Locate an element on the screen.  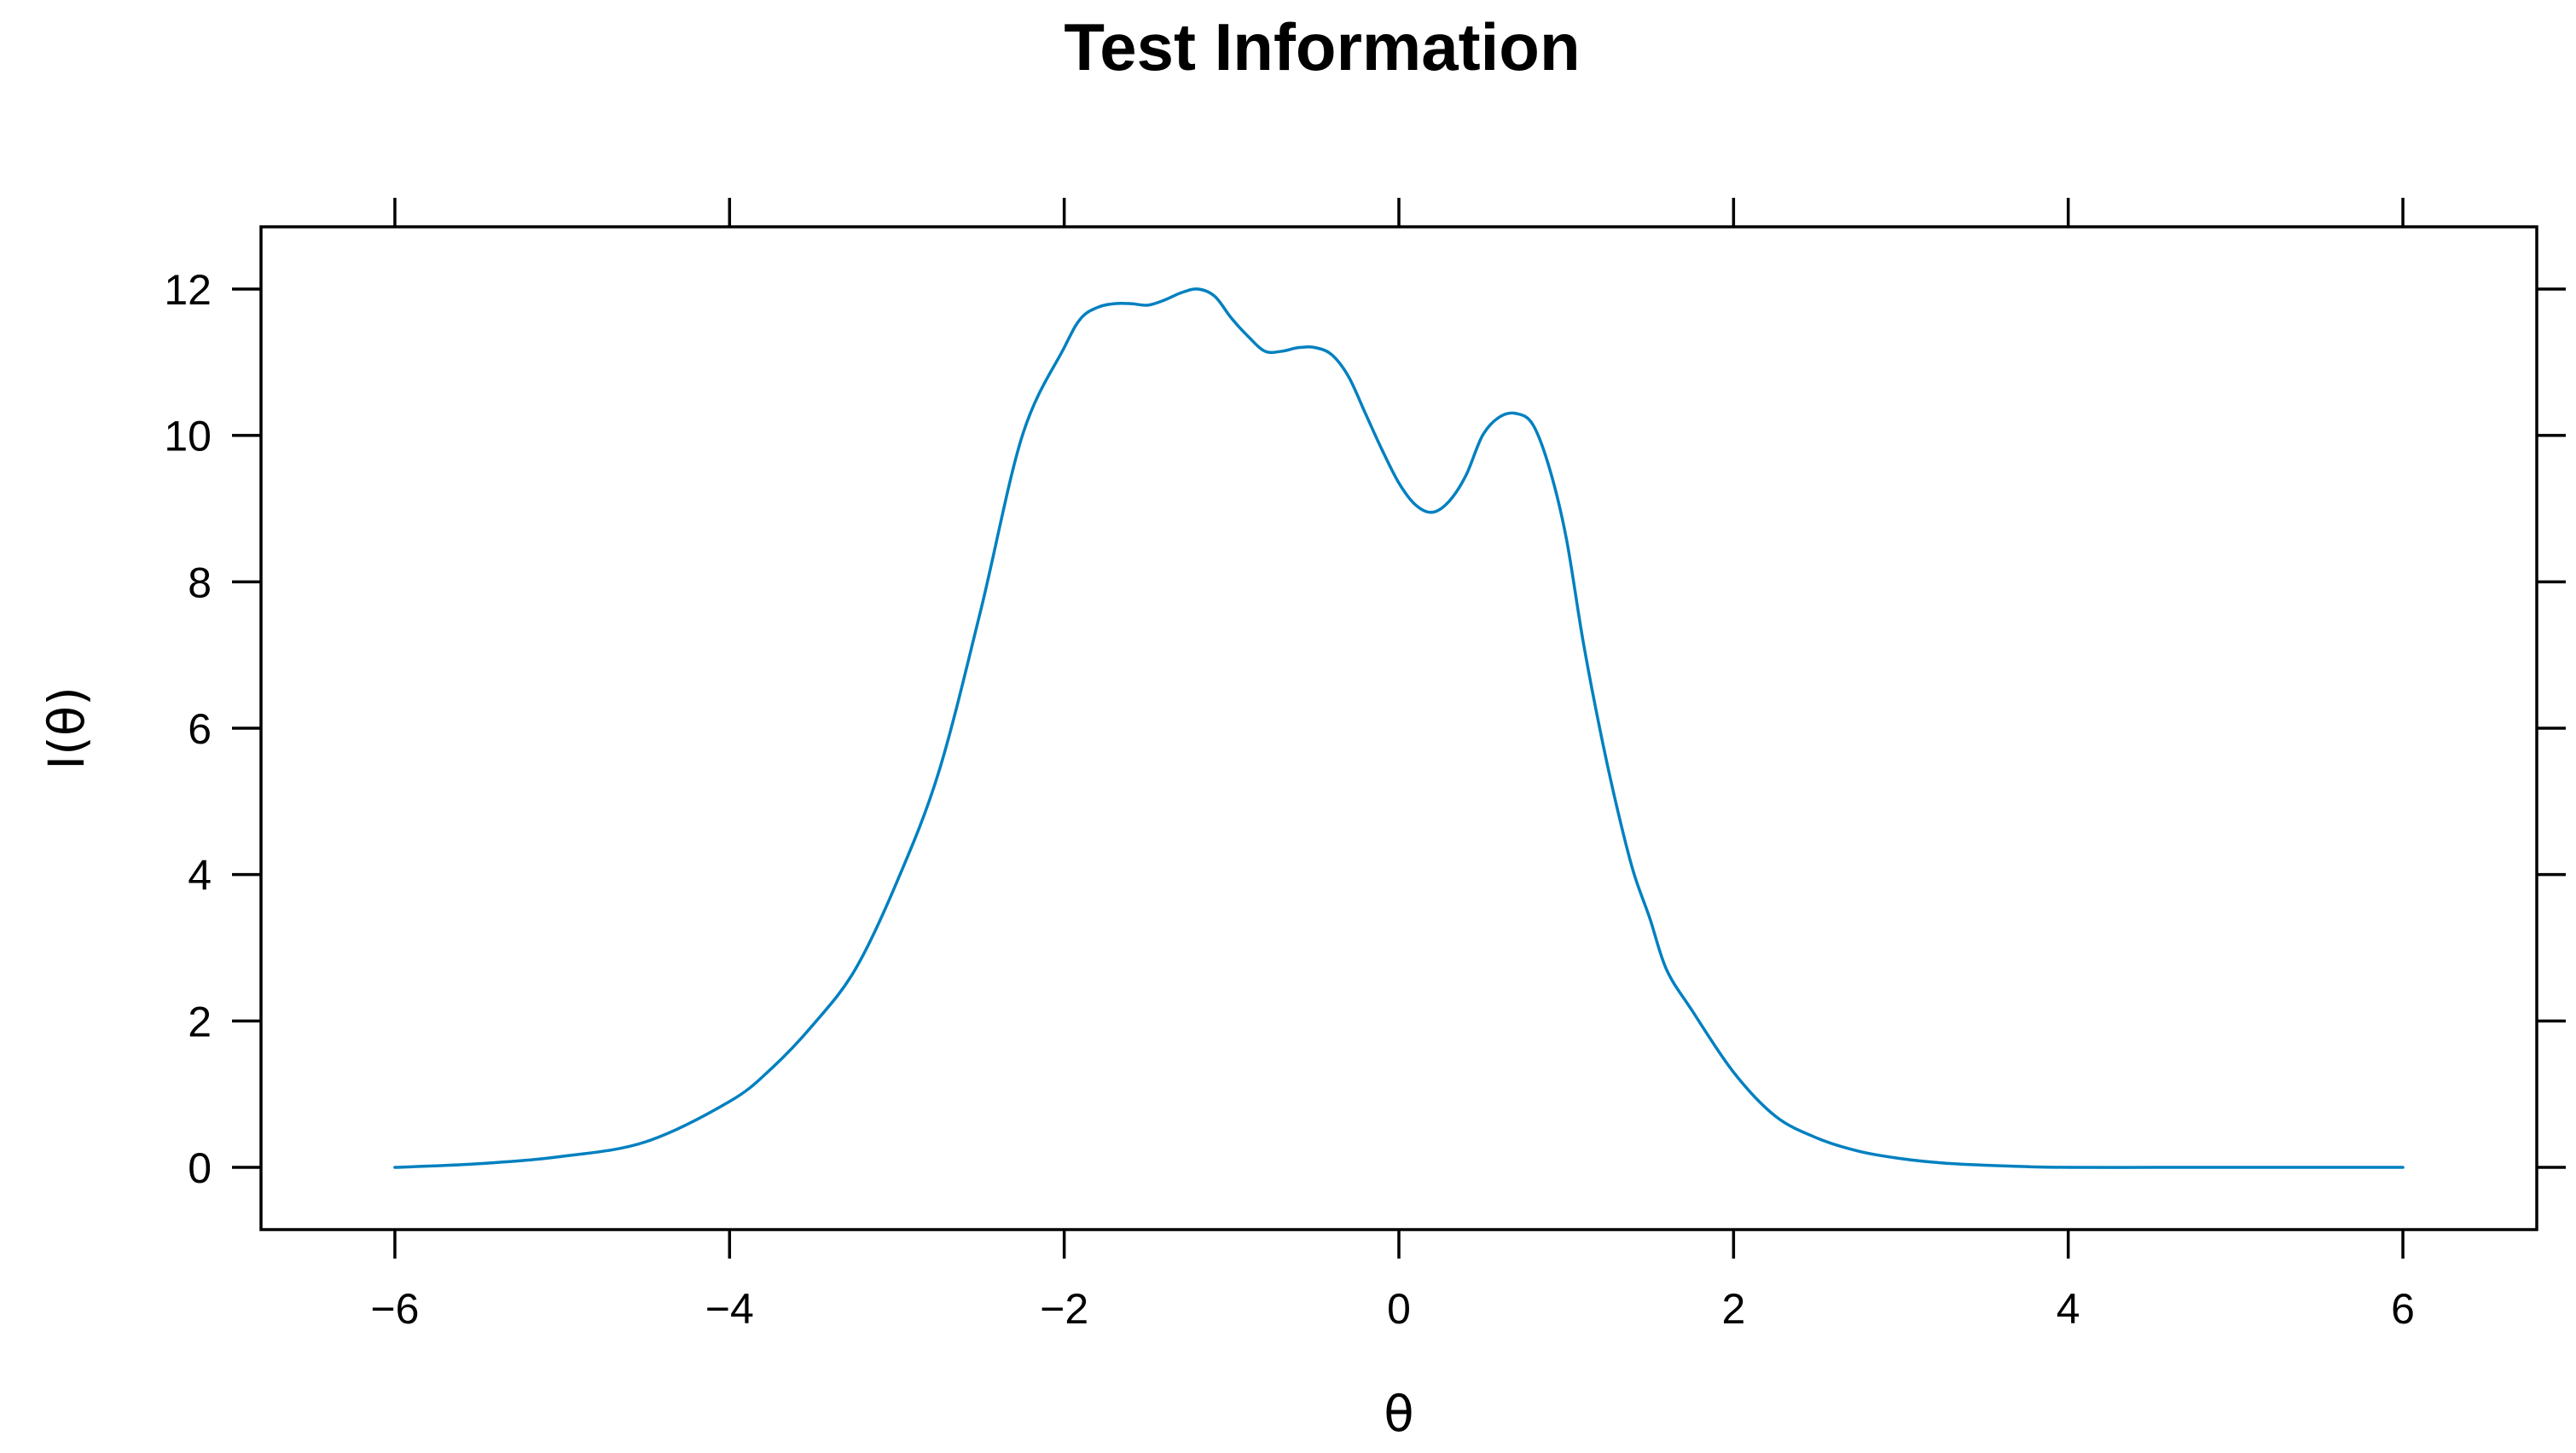
x-axis-tick-labels: −6 −4 −2 0 2 4 6 is located at coordinates (1392, 1309).